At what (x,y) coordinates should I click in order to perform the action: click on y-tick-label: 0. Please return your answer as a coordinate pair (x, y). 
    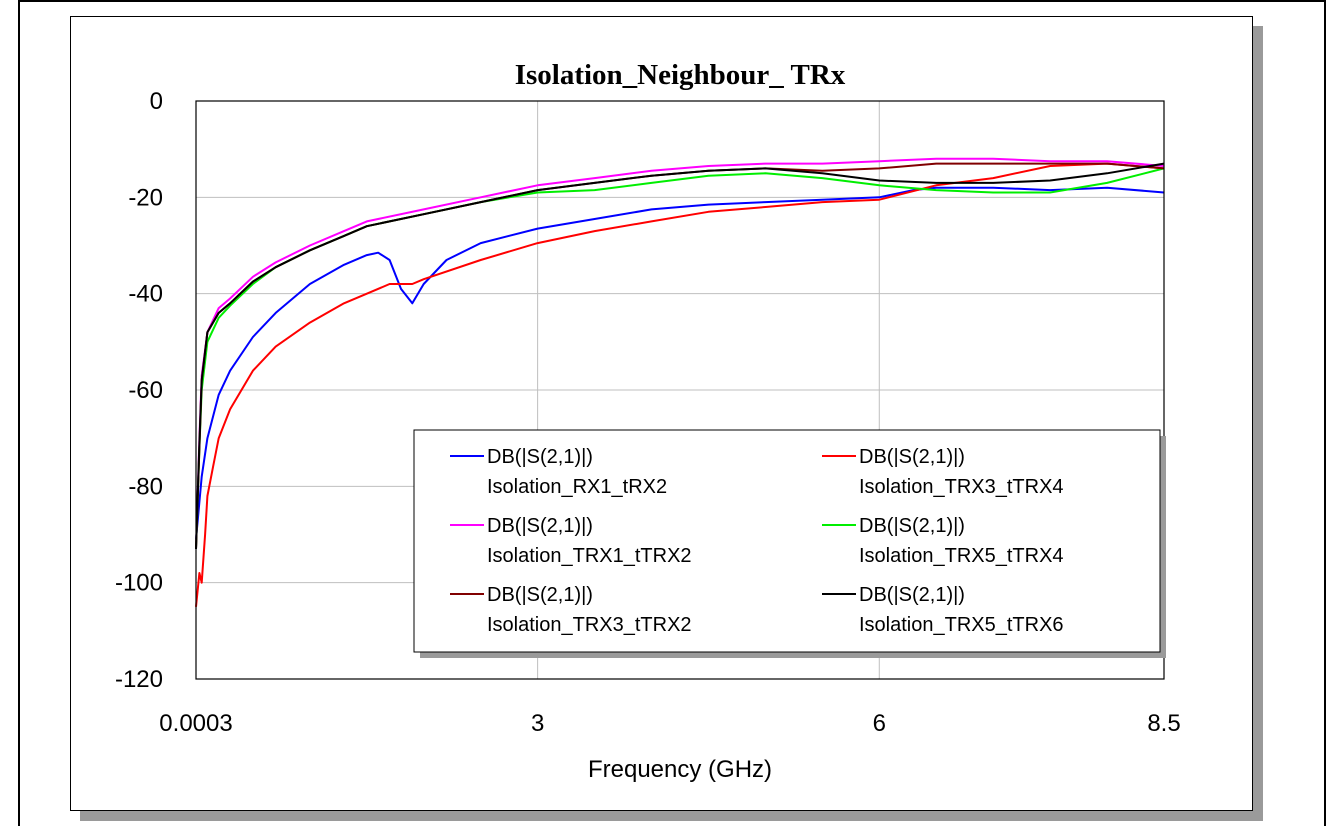
    Looking at the image, I should click on (156, 101).